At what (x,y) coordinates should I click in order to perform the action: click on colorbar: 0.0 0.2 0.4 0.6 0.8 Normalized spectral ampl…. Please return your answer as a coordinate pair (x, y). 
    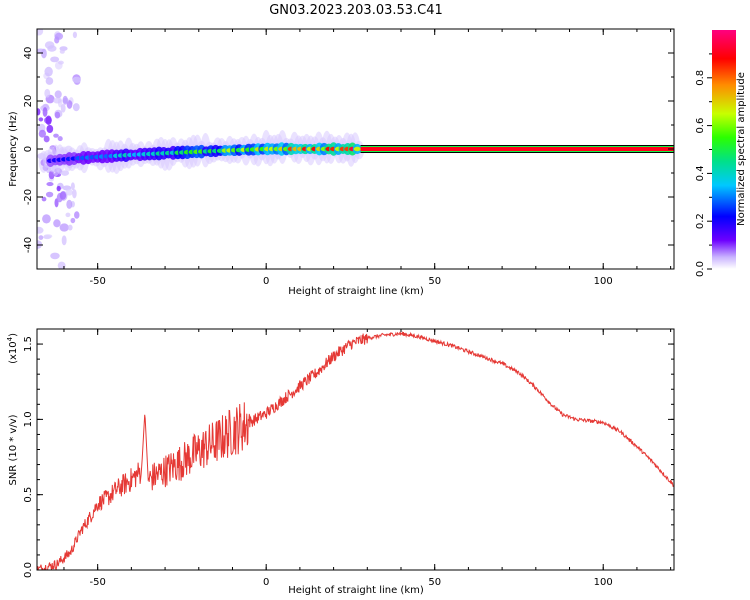
    Looking at the image, I should click on (721, 153).